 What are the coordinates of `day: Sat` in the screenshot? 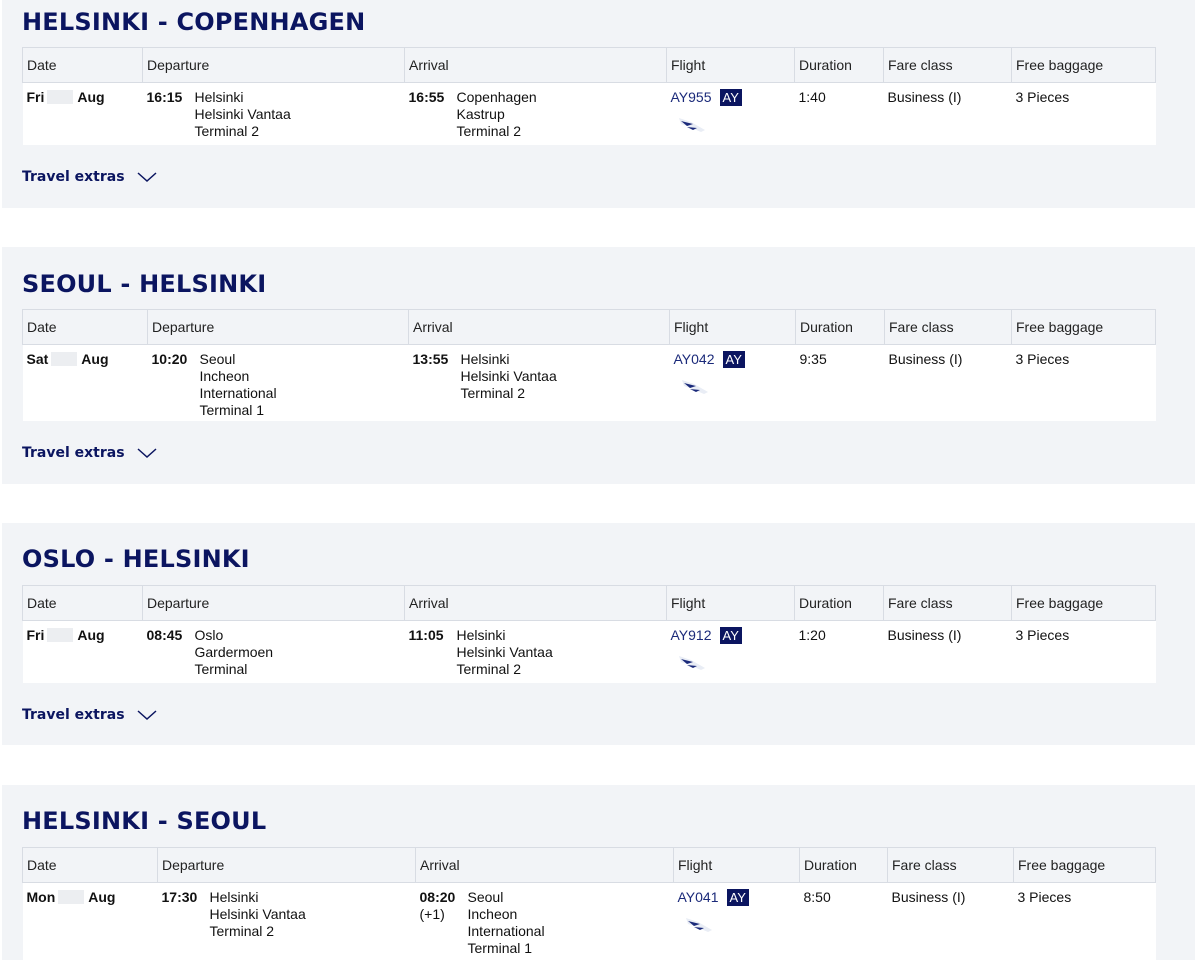 It's located at (37, 359).